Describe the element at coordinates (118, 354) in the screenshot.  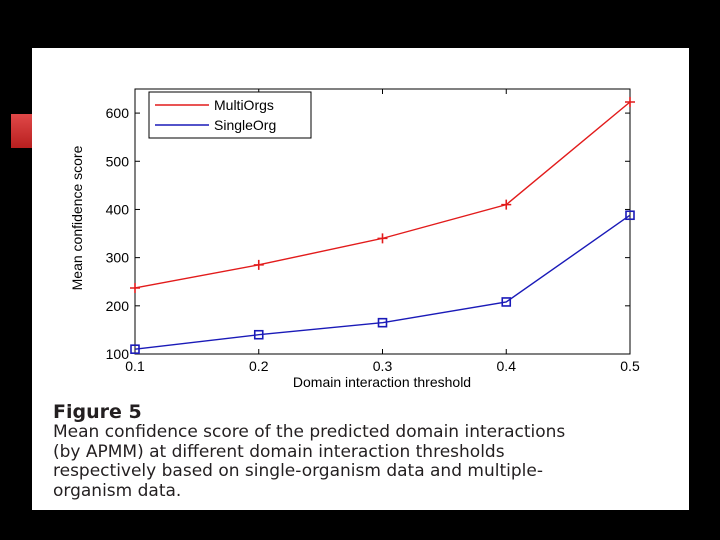
I see `y-tick-label: 100` at that location.